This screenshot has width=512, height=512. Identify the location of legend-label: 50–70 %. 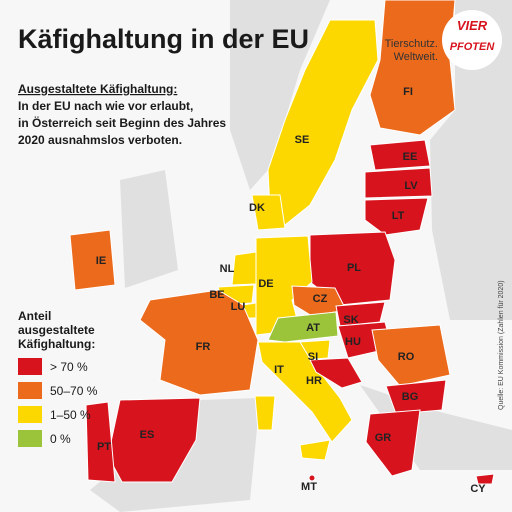
(74, 391).